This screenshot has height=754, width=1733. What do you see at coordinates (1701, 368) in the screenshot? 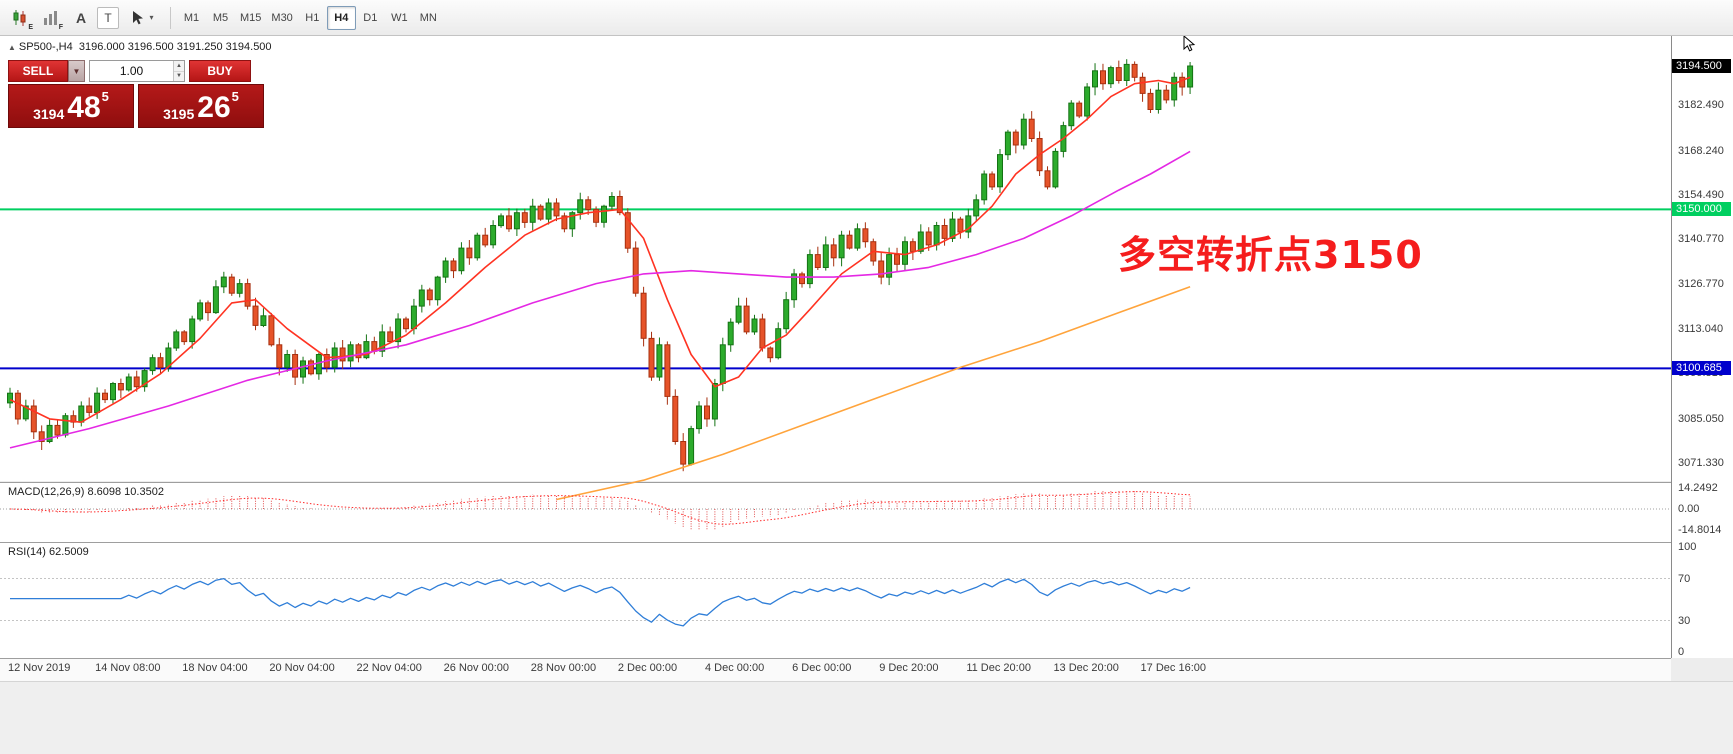
I see `level-price-badge-1: 3100.685` at bounding box center [1701, 368].